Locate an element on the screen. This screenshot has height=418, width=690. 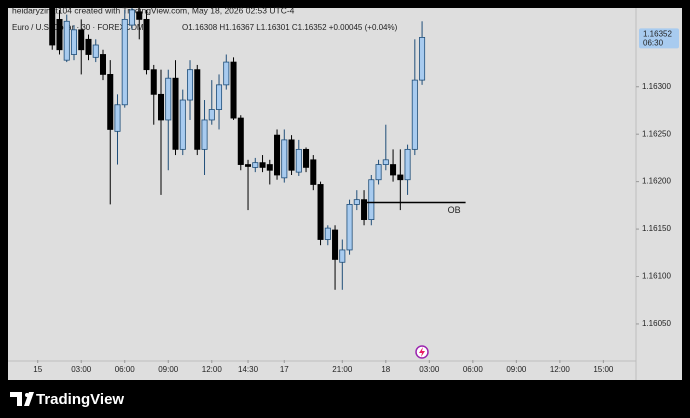
y-tick-label: 1.16250 is located at coordinates (656, 133).